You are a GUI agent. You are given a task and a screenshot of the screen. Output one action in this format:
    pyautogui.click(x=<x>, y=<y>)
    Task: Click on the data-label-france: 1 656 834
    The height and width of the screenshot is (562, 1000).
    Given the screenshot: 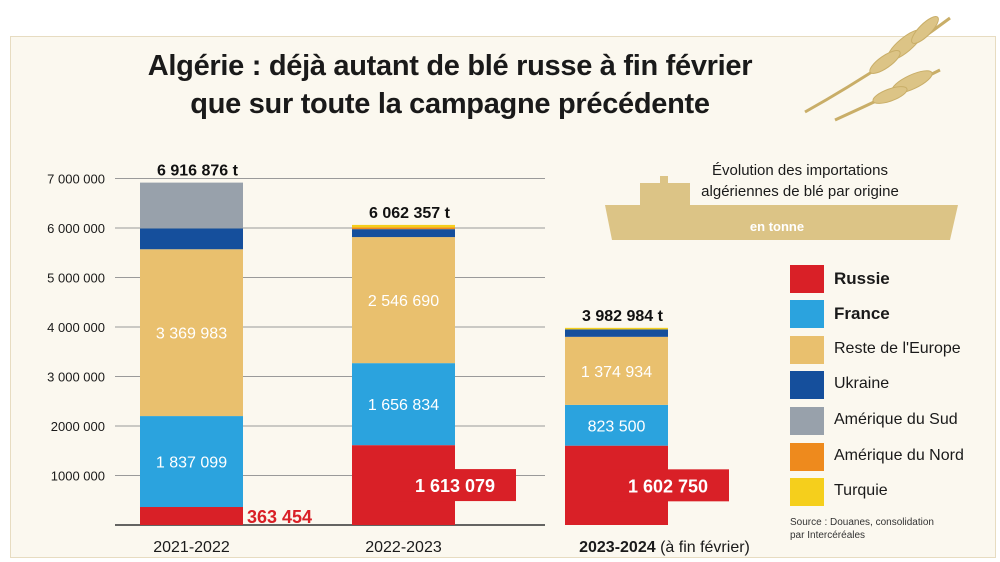 What is the action you would take?
    pyautogui.click(x=403, y=405)
    